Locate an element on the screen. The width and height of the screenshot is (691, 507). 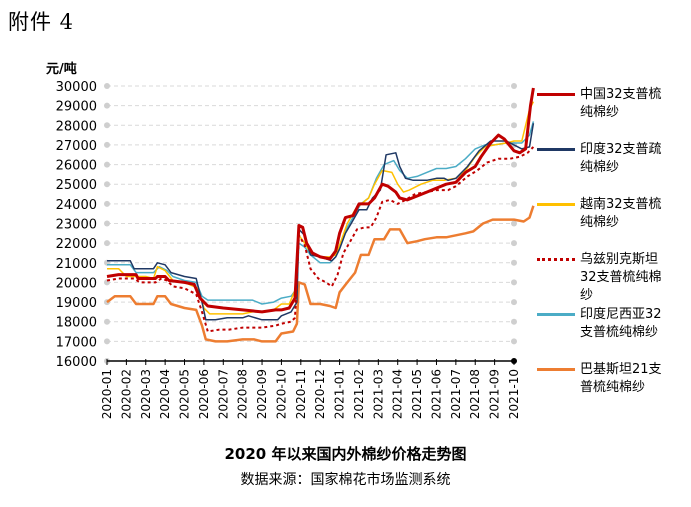
x-tick-label: 2021-05 is located at coordinates (417, 394).